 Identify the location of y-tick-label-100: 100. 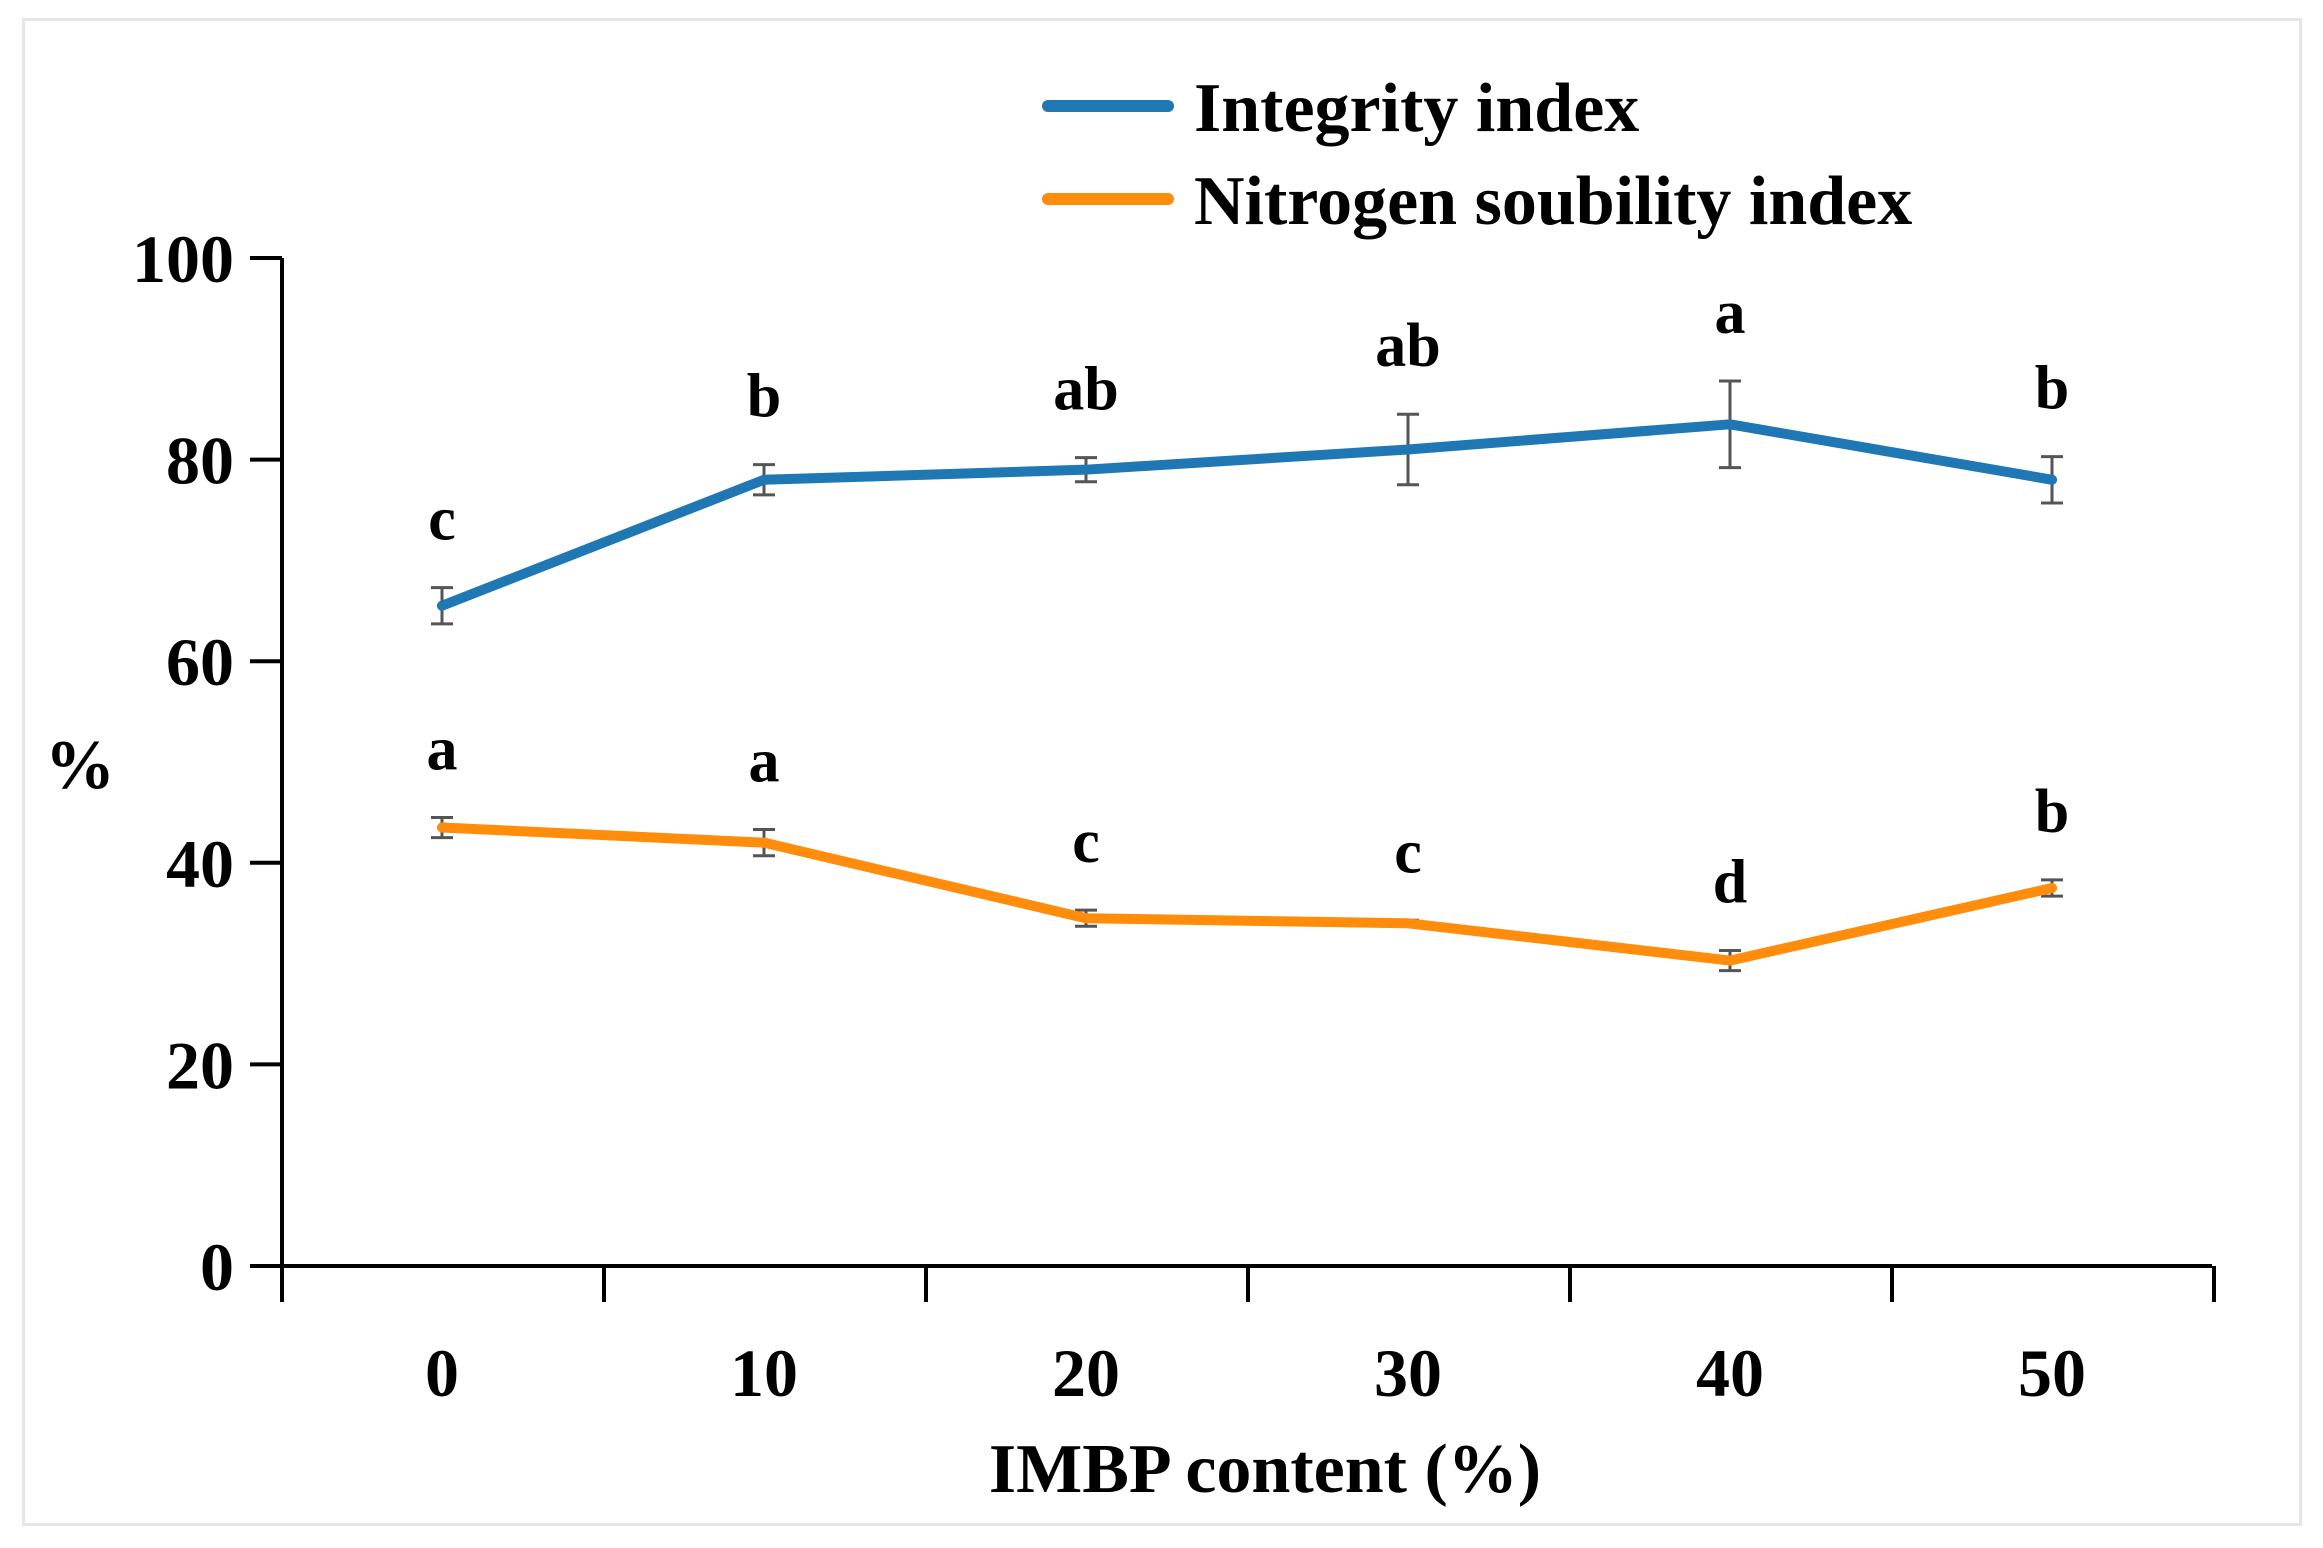
(183, 259).